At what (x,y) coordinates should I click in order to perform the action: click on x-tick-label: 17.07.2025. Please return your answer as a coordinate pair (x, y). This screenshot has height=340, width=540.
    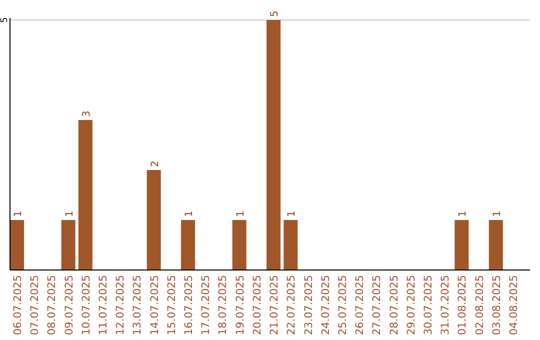
    Looking at the image, I should click on (206, 305).